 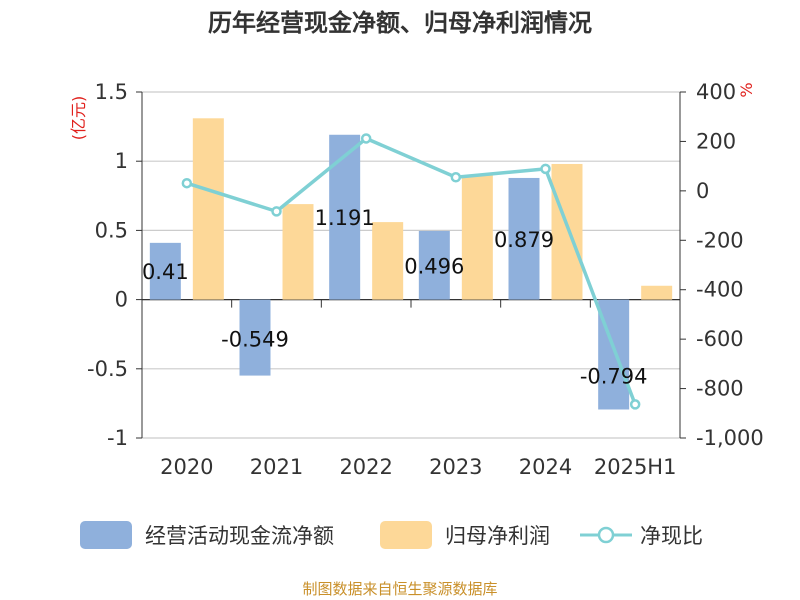 I want to click on chart-title: 历年经营现金净额、归母净利润情况, so click(x=400, y=23).